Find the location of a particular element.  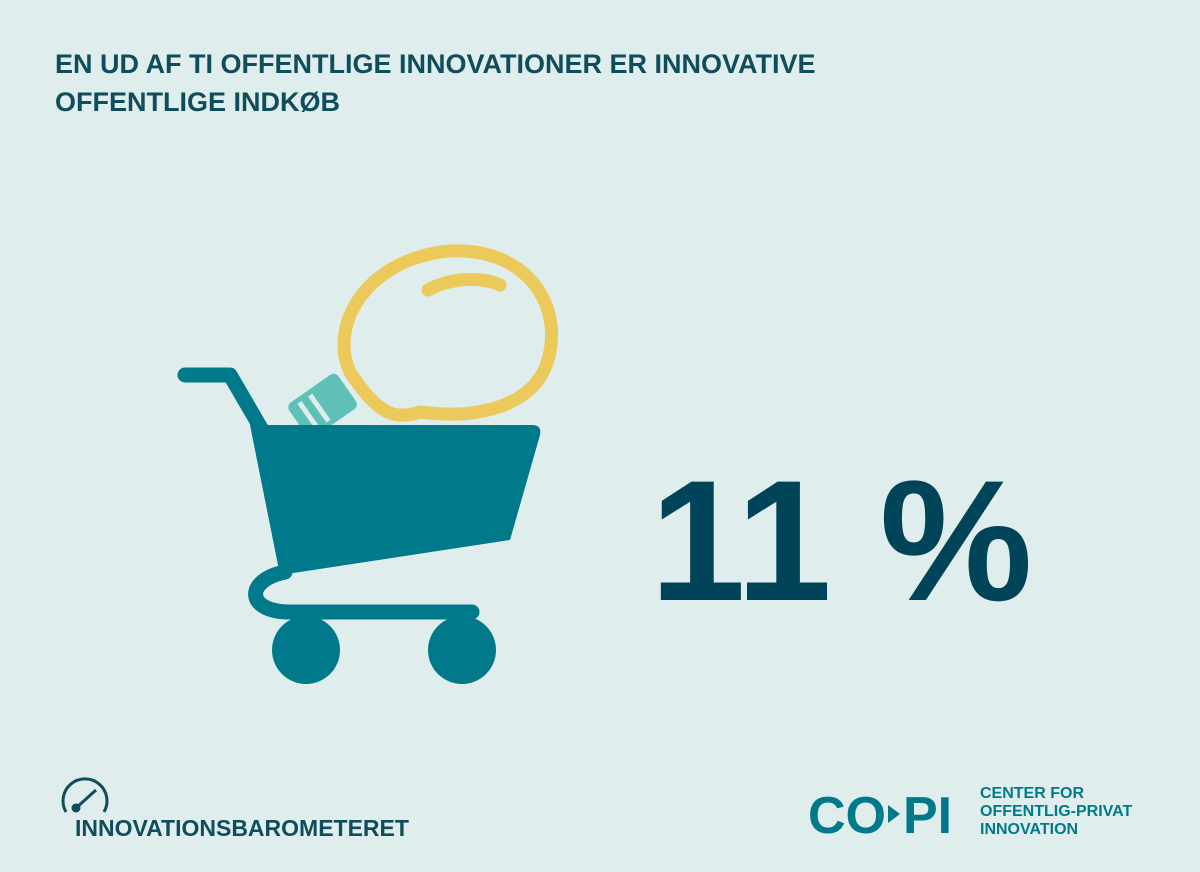

stat-value: 11 % is located at coordinates (841, 541).